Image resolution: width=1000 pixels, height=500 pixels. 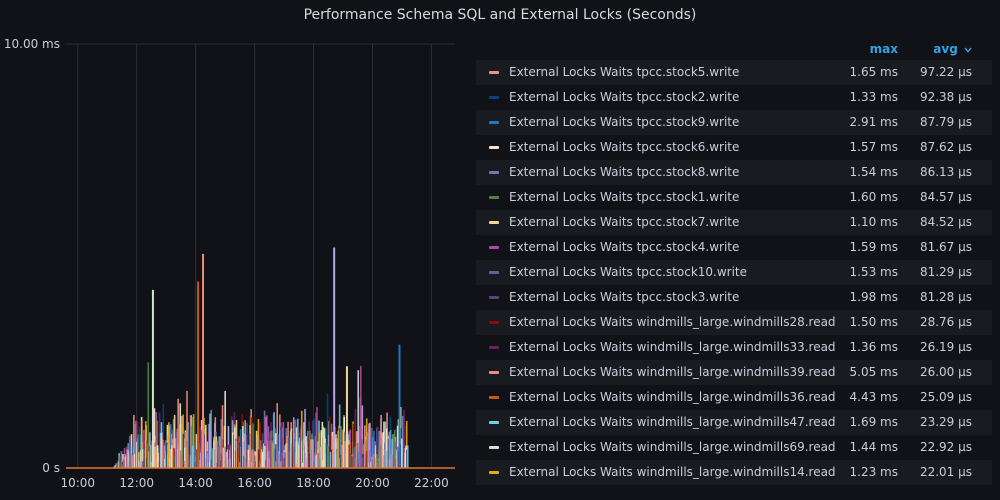 What do you see at coordinates (873, 372) in the screenshot?
I see `legend-max-value: 5.05 ms` at bounding box center [873, 372].